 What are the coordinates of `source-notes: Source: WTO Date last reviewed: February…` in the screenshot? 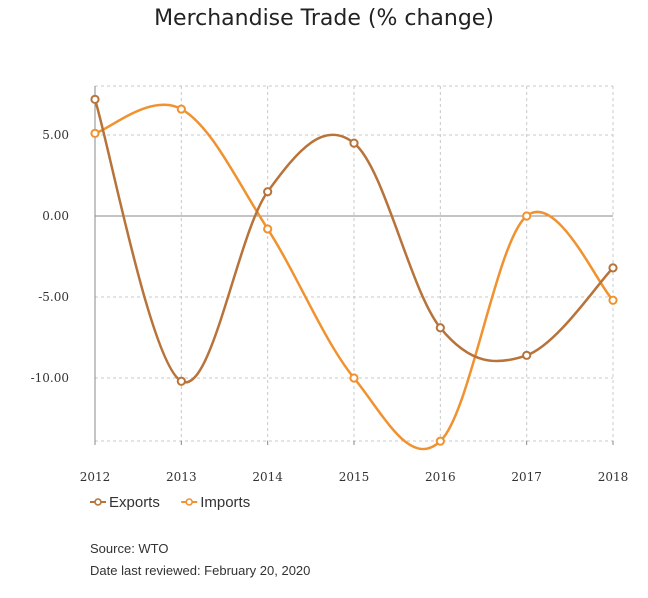 It's located at (200, 560).